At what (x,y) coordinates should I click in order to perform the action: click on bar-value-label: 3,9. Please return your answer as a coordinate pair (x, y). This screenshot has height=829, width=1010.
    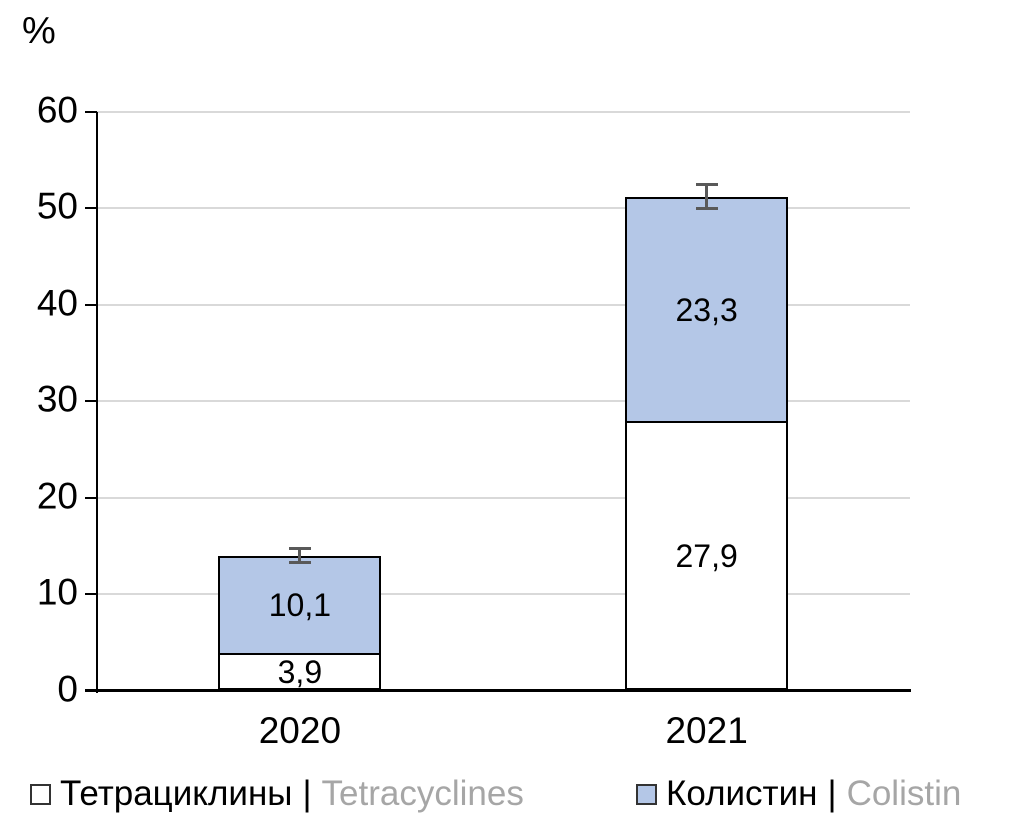
    Looking at the image, I should click on (300, 671).